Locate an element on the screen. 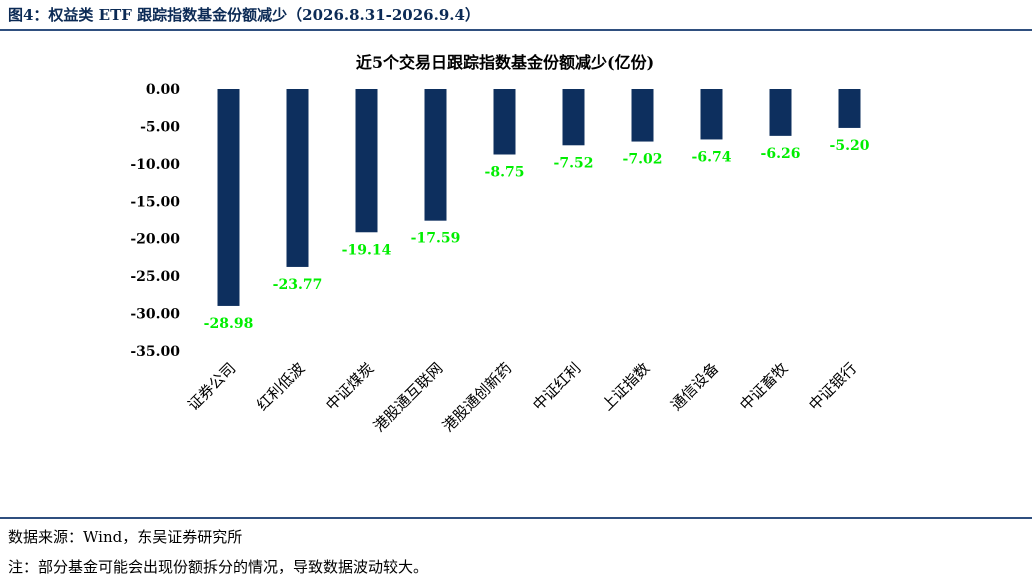  x-tick-label: 证券公司 is located at coordinates (211, 386).